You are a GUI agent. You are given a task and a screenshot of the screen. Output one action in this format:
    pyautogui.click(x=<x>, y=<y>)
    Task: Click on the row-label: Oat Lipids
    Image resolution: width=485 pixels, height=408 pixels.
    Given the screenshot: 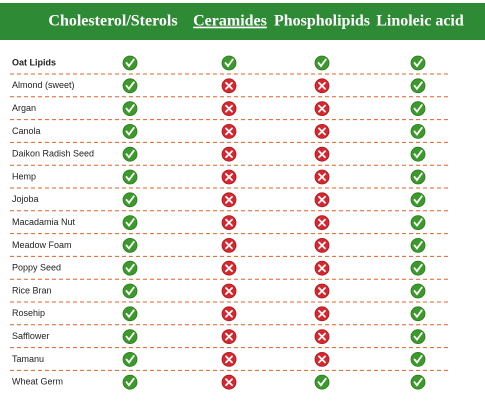 What is the action you would take?
    pyautogui.click(x=34, y=62)
    